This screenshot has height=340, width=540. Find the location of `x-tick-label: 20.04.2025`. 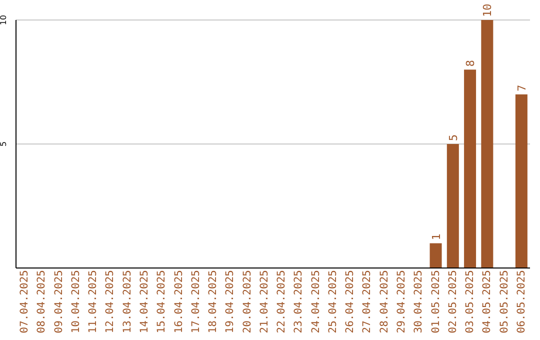

x-tick-label: 20.04.2025 is located at coordinates (247, 302).